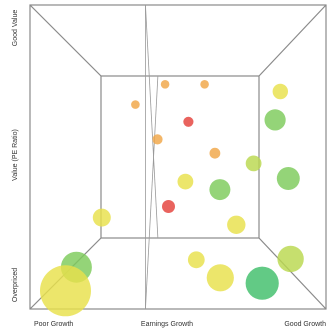 This screenshot has height=329, width=328. What do you see at coordinates (152, 192) in the screenshot?
I see `mid-line-b` at bounding box center [152, 192].